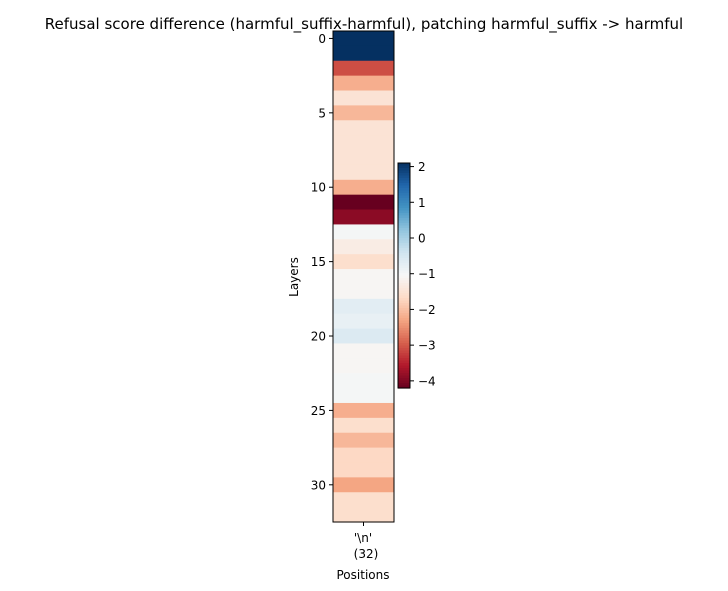 Image resolution: width=728 pixels, height=591 pixels. Describe the element at coordinates (322, 39) in the screenshot. I see `y-tick-label: 0` at that location.